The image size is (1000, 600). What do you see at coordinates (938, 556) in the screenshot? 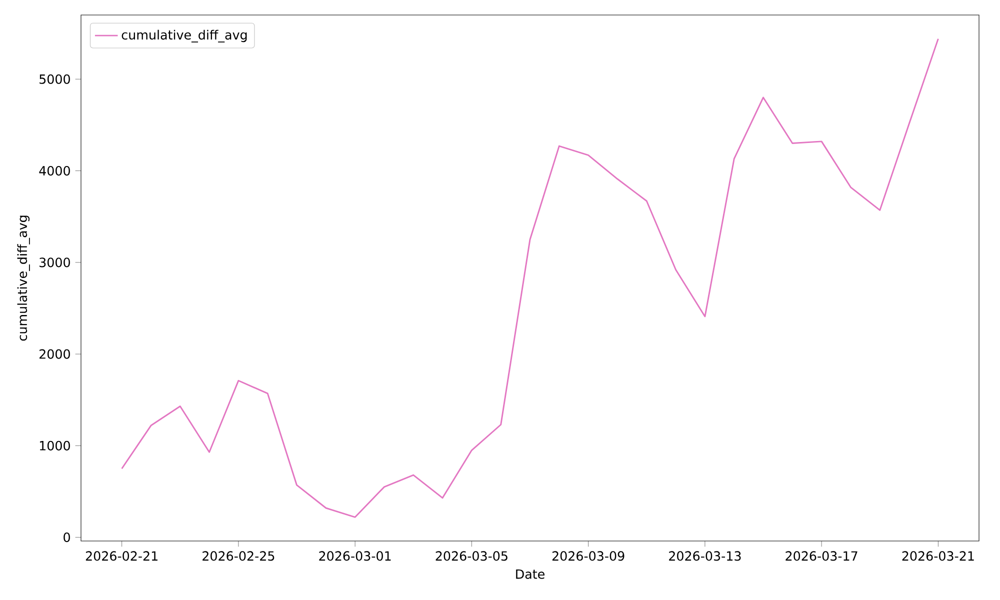
I see `x-tick-label: 2026-03-21` at bounding box center [938, 556].